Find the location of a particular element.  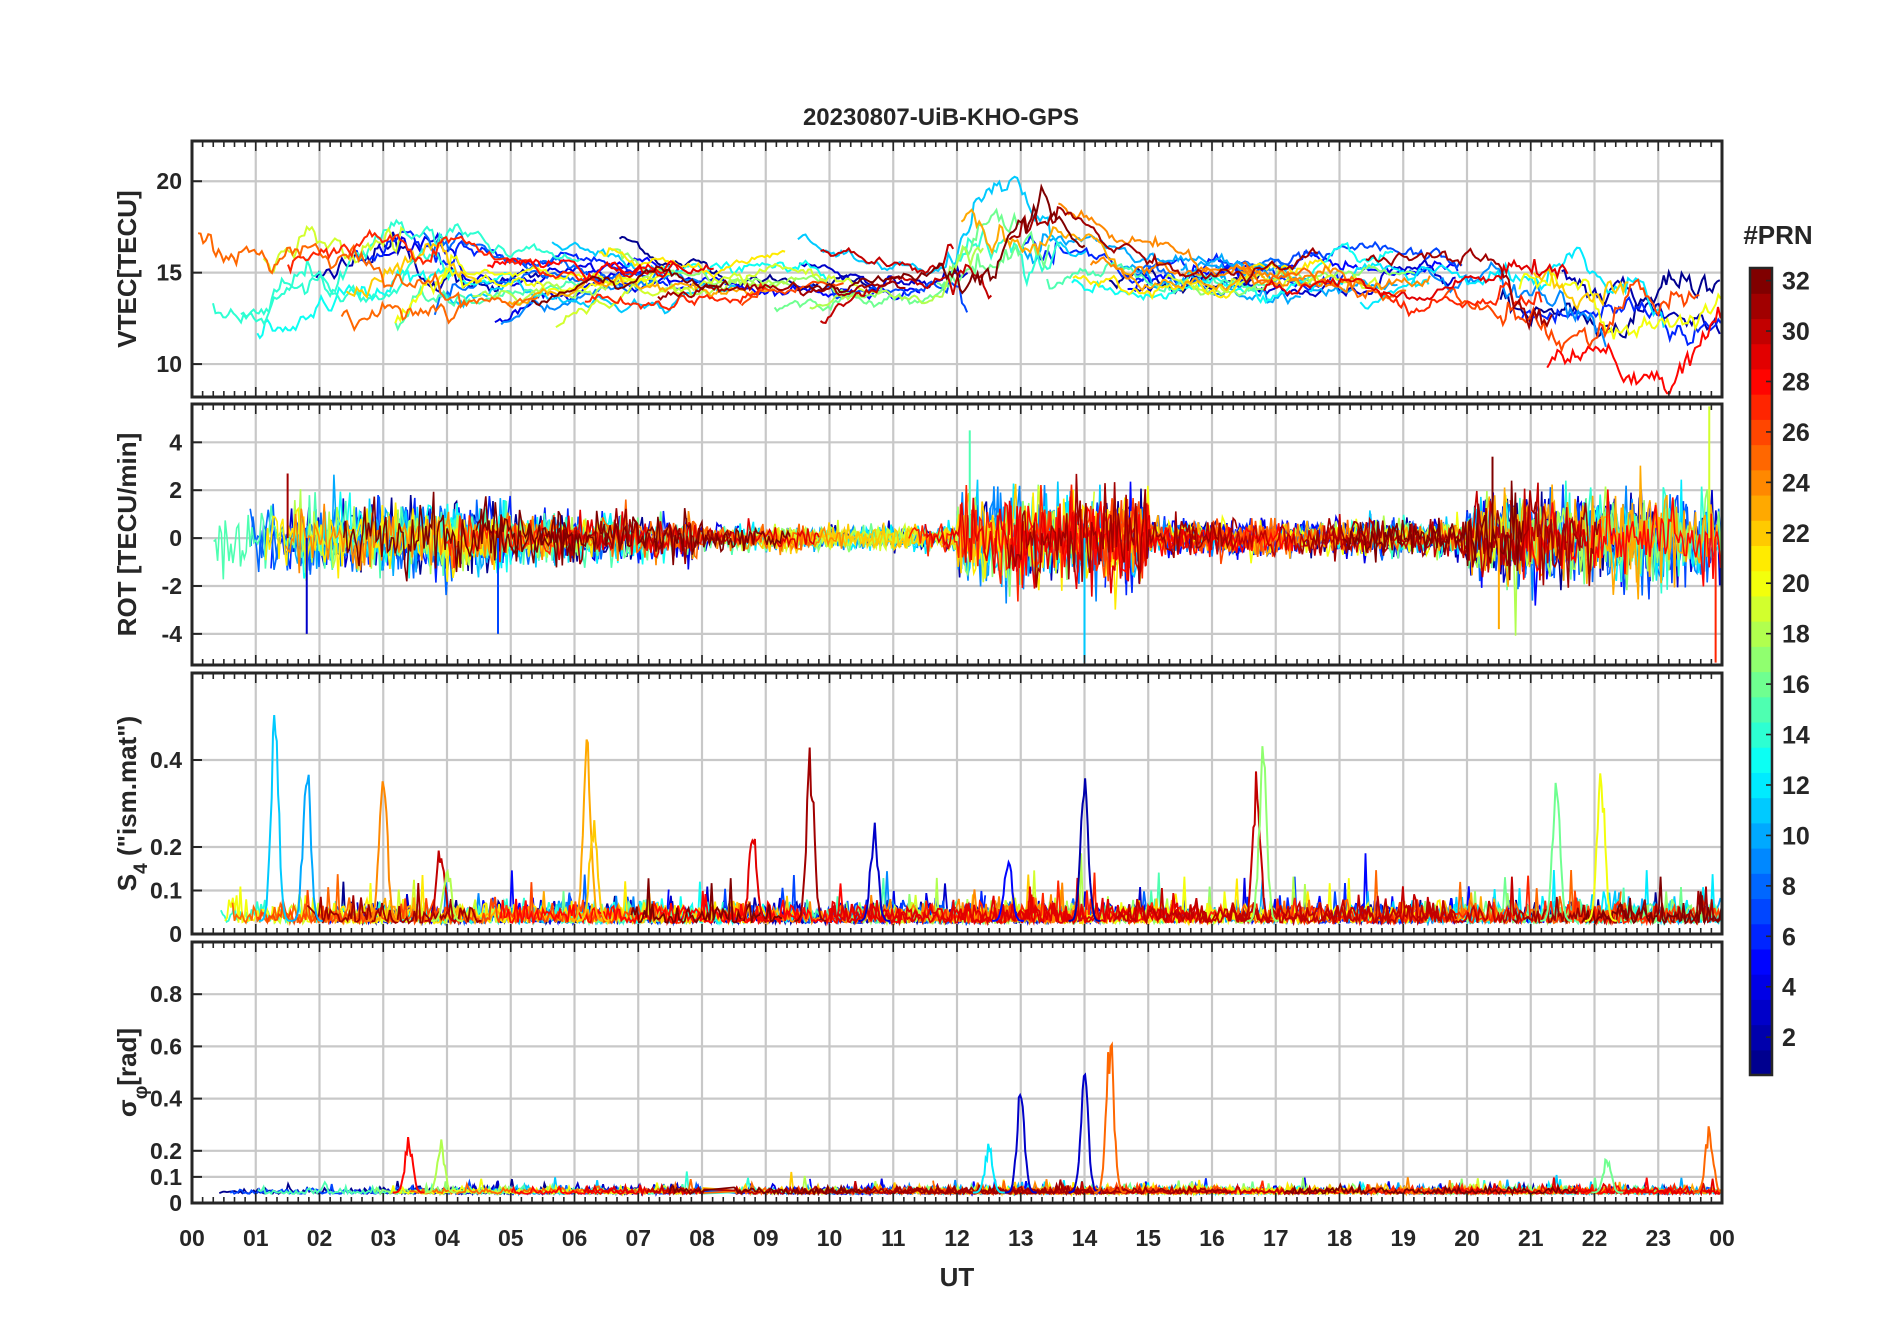

x-tick-label: 05 is located at coordinates (511, 1238).